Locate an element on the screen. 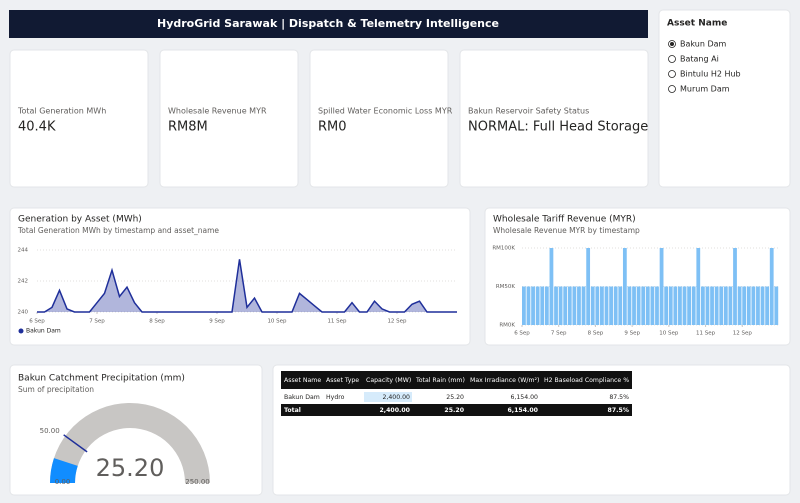 The image size is (800, 503). header-bar is located at coordinates (328, 24).